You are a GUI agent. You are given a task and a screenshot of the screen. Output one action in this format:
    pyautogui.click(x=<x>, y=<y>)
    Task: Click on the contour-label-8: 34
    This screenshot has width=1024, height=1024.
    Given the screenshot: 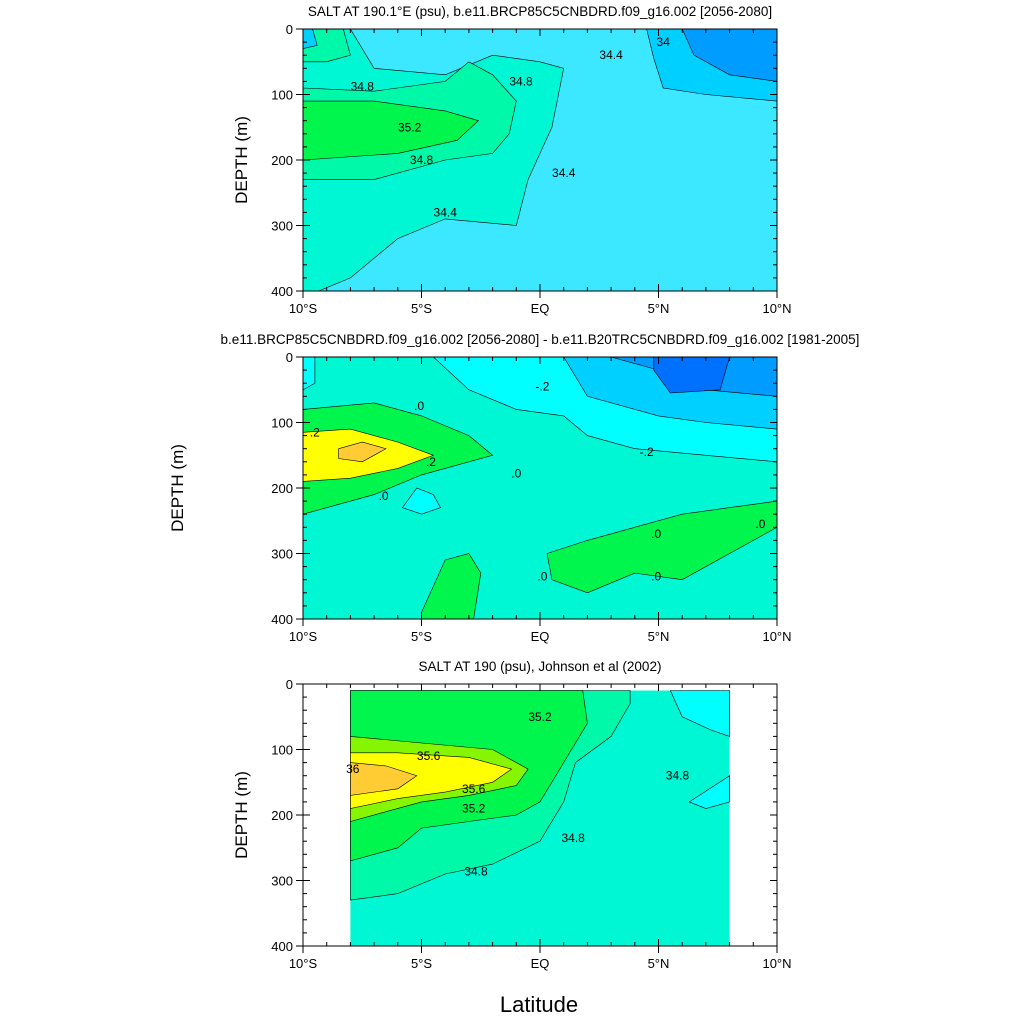 What is the action you would take?
    pyautogui.click(x=664, y=42)
    